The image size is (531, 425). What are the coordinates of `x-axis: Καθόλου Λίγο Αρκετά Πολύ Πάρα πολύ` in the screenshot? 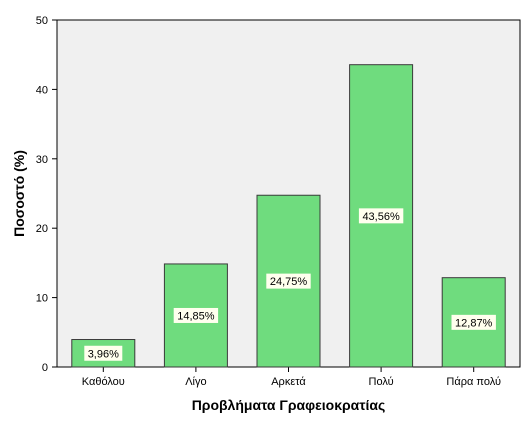 It's located at (291, 377).